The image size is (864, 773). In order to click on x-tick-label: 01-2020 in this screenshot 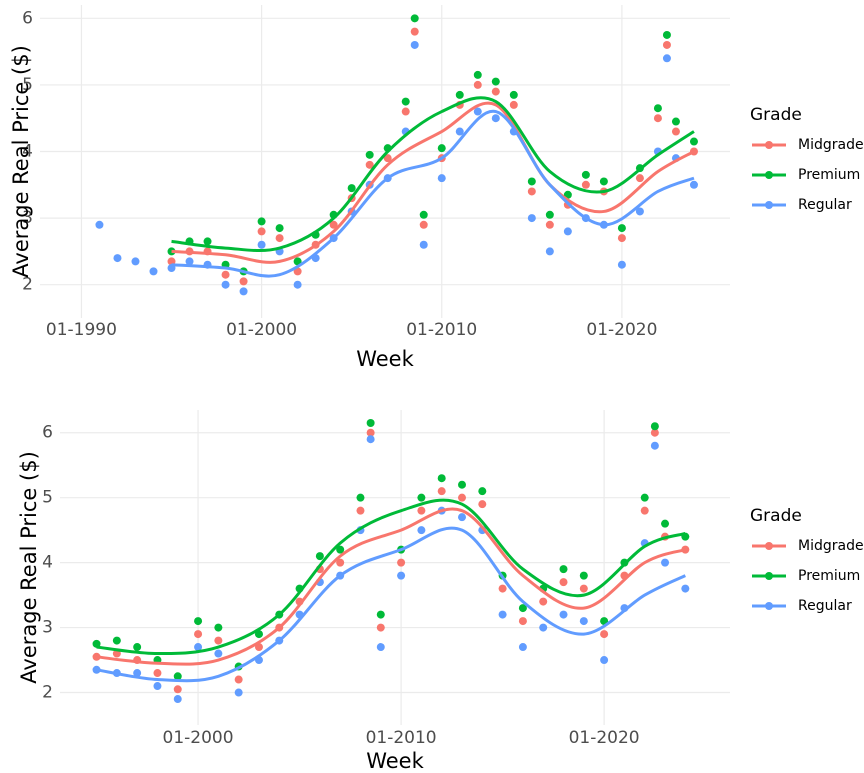, I will do `click(621, 330)`.